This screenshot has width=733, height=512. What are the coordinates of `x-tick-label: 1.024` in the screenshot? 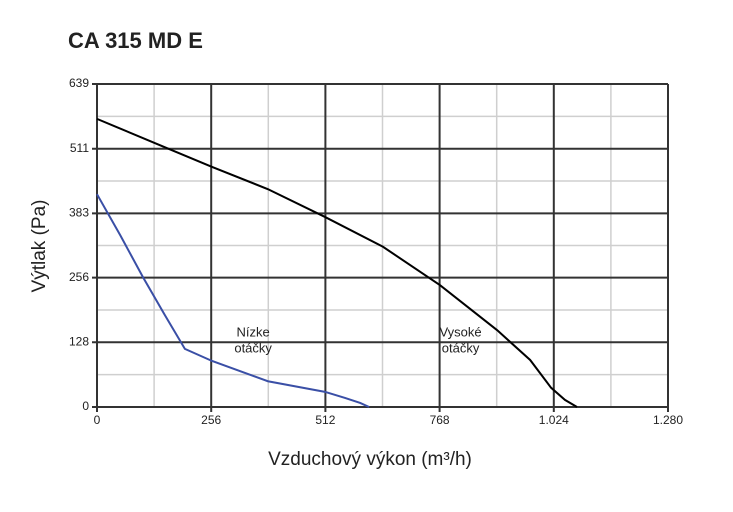 It's located at (554, 420).